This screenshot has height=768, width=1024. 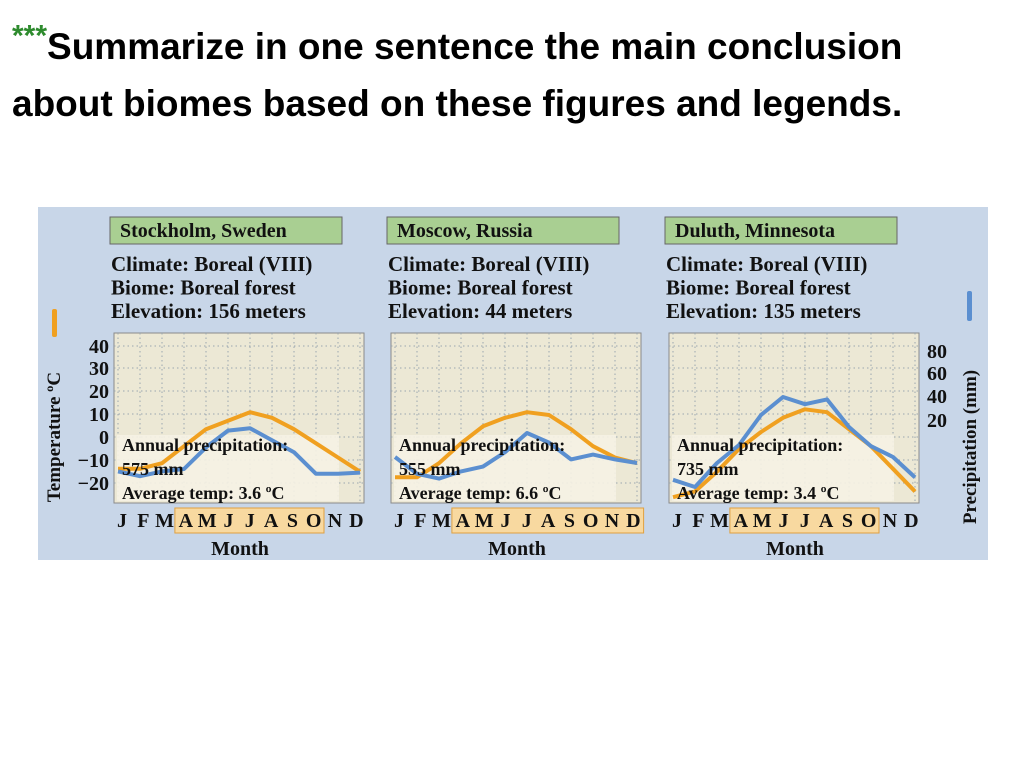 What do you see at coordinates (104, 438) in the screenshot?
I see `temperature-tick-label: 0` at bounding box center [104, 438].